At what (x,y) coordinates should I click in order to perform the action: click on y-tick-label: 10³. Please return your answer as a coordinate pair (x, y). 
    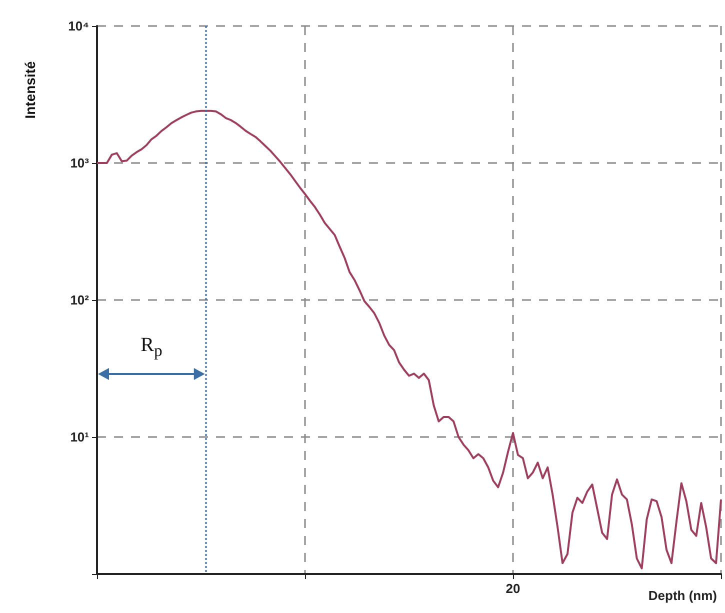
    Looking at the image, I should click on (80, 163).